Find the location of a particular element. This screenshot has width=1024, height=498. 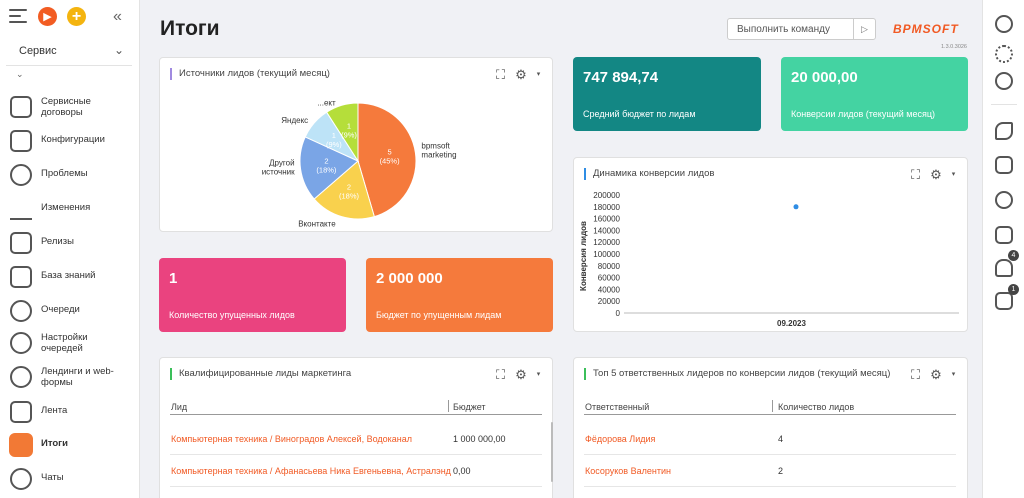

sidebar-item-label: Сервисные договоры is located at coordinates (66, 107).